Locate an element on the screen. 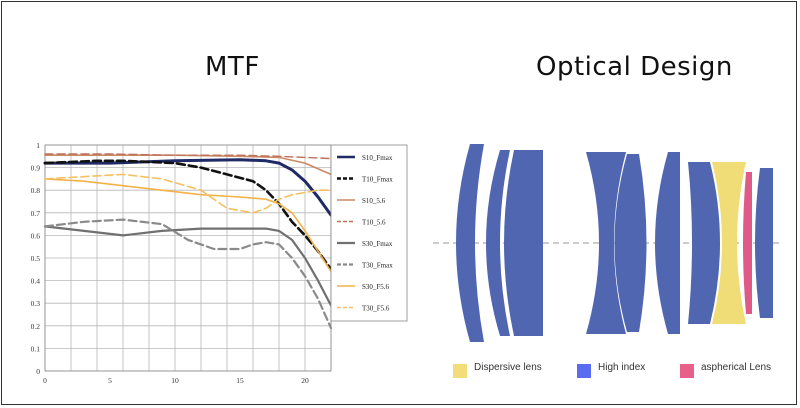 This screenshot has height=408, width=800. lens-10-high-index is located at coordinates (764, 243).